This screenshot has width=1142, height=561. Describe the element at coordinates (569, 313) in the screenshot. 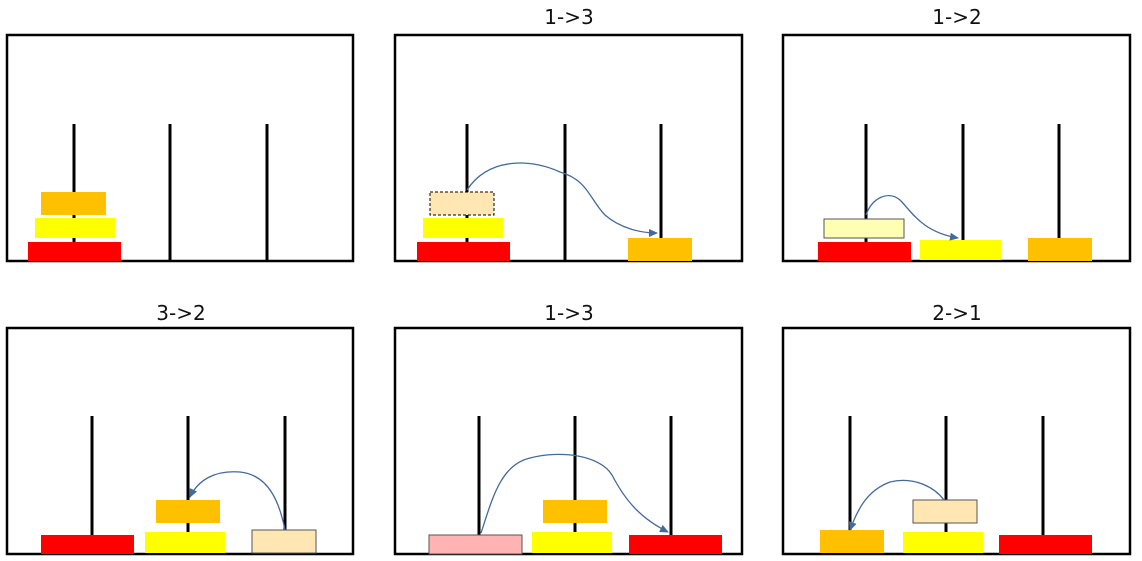

I see `panel-title-5: 1->3` at that location.